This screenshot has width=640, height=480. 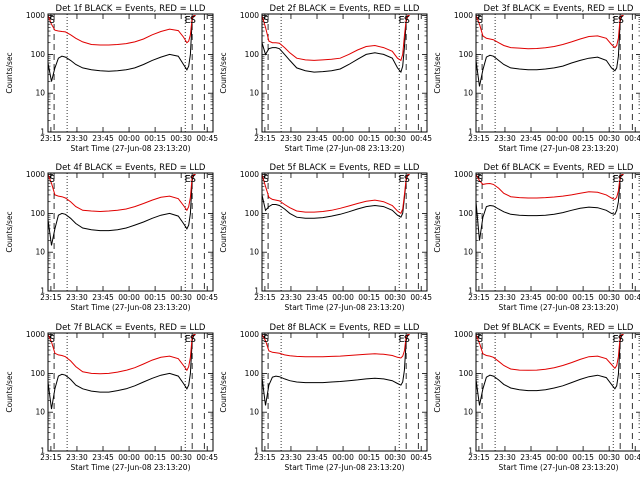 What do you see at coordinates (345, 328) in the screenshot?
I see `panel-title: Det 8f BLACK = Events, RED = LLD` at bounding box center [345, 328].